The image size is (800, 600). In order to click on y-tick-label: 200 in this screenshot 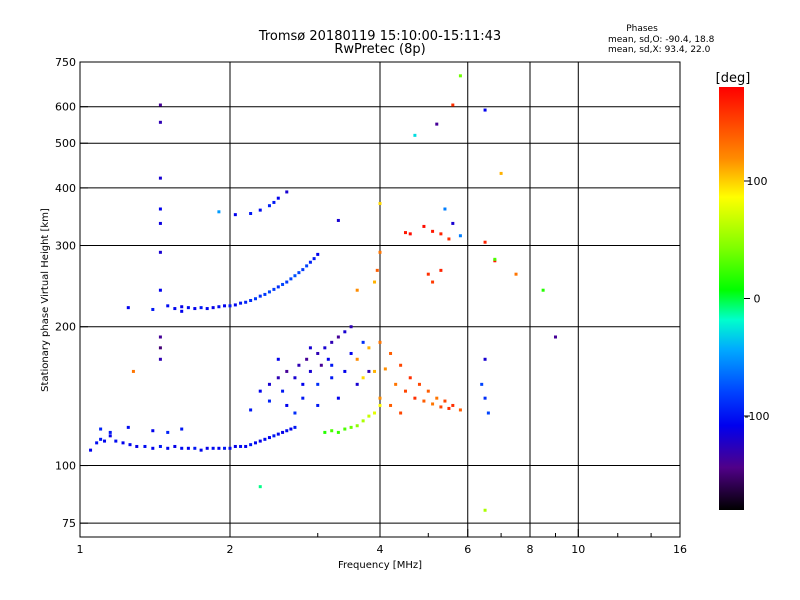, I will do `click(65, 327)`.